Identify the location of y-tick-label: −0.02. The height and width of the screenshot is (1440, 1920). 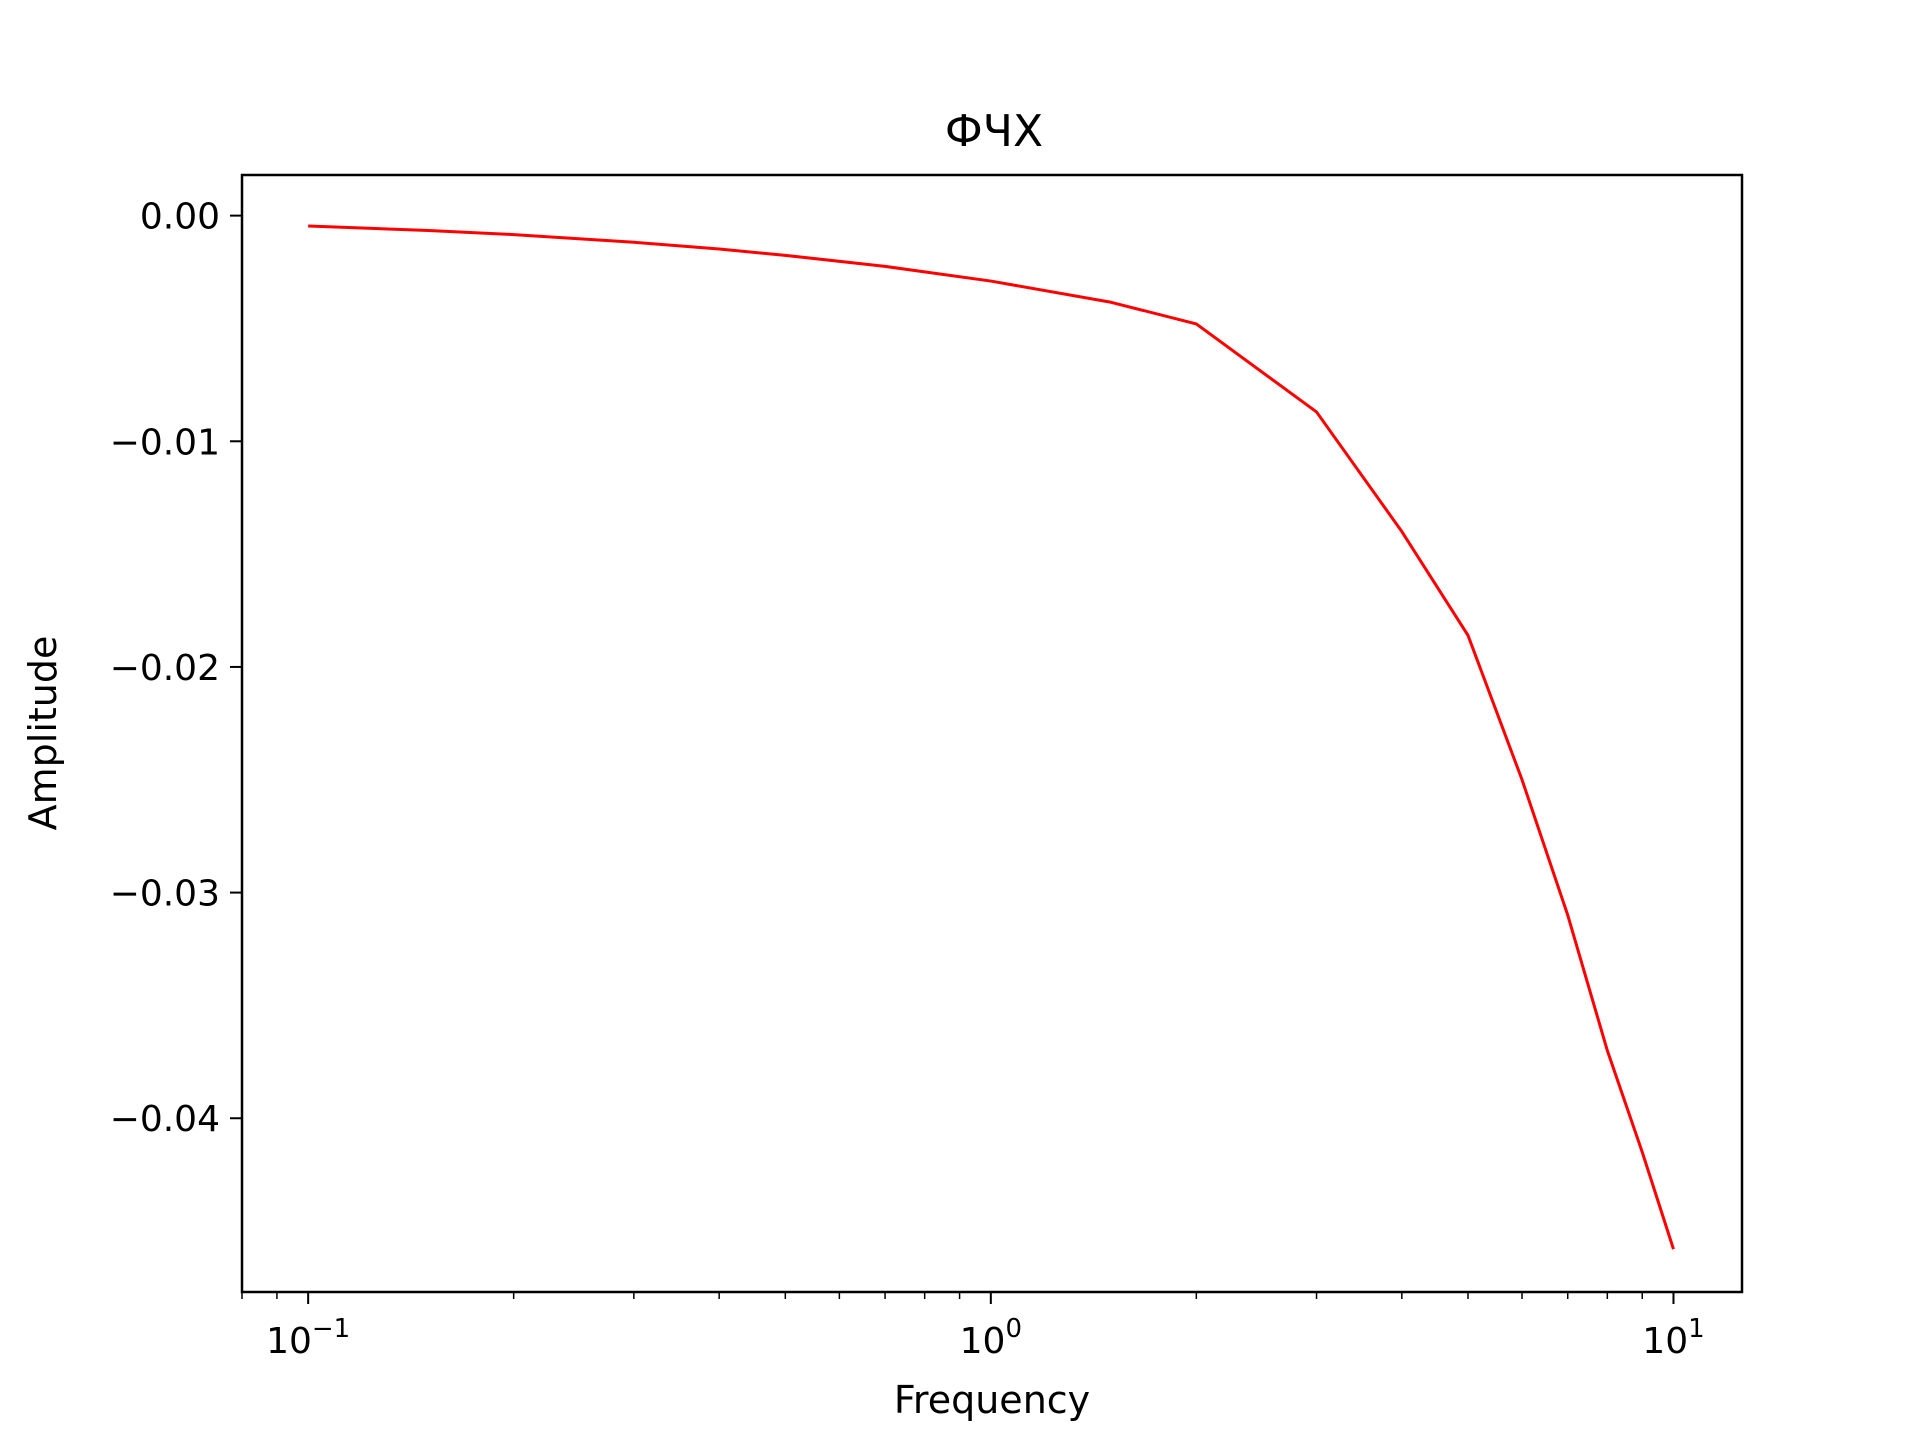
(165, 668).